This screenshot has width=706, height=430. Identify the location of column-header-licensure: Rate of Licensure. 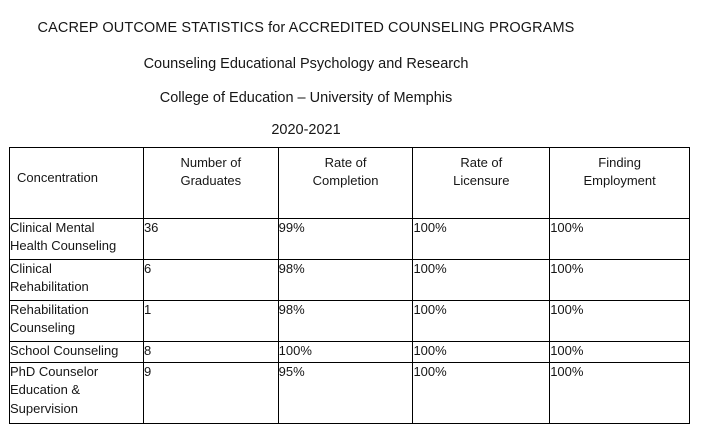
(481, 183).